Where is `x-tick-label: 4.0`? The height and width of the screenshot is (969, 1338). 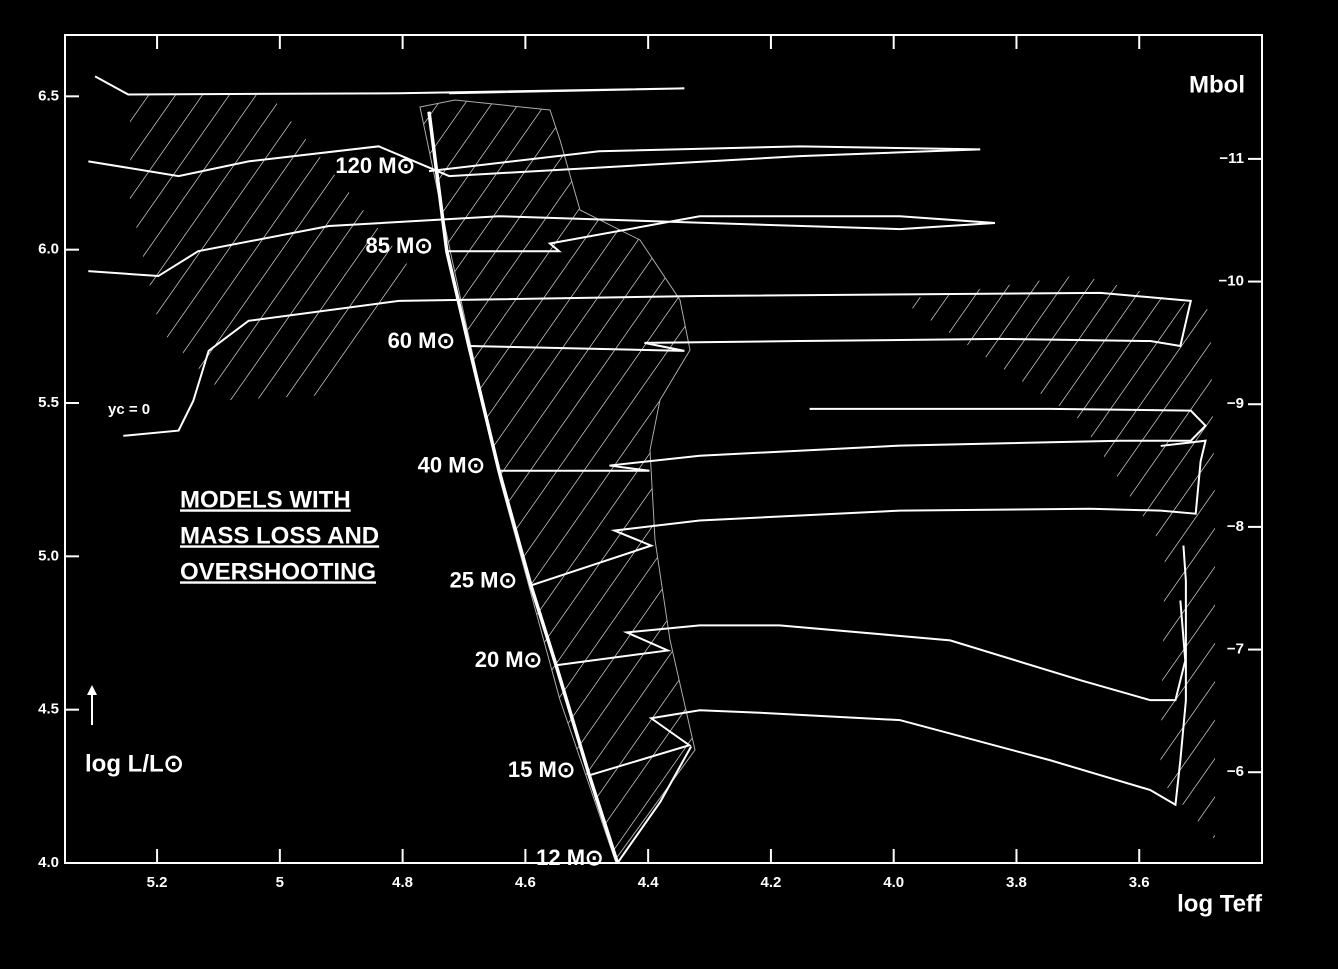
x-tick-label: 4.0 is located at coordinates (893, 882).